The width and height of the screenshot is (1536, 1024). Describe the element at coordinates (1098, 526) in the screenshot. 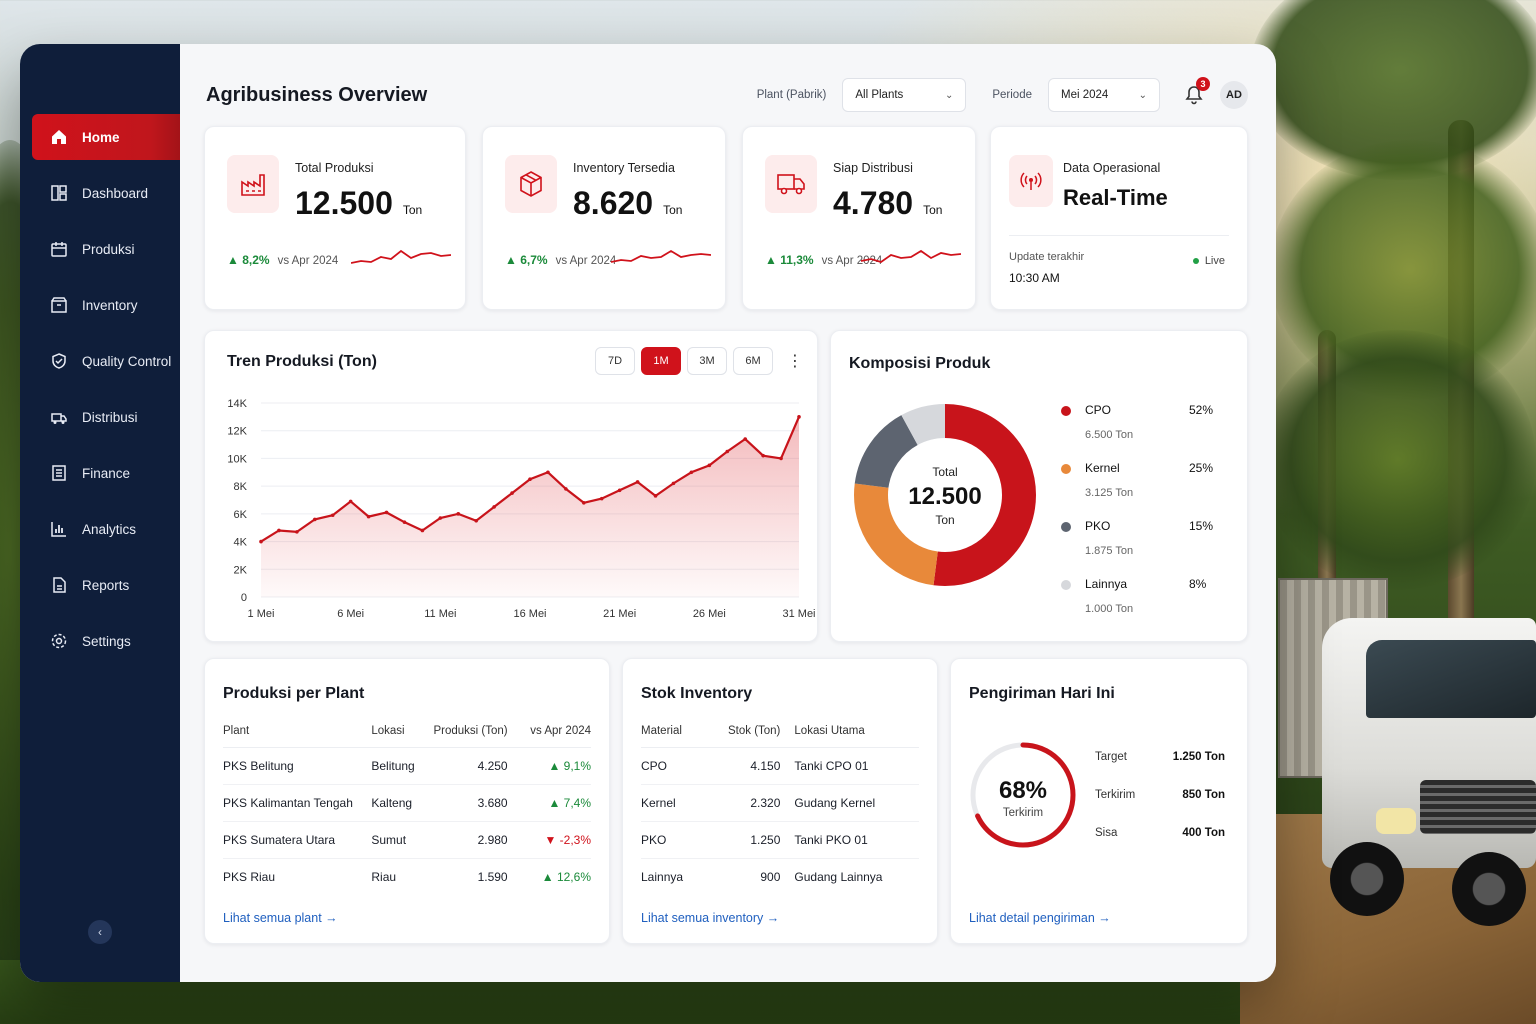

I see `legend-name: PKO` at that location.